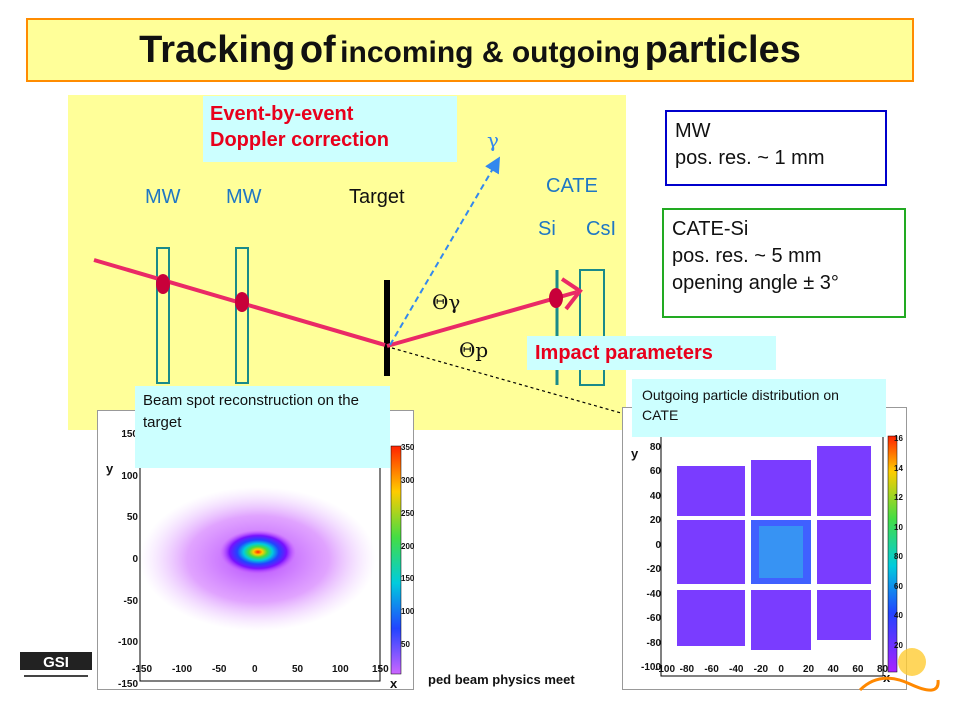  What do you see at coordinates (653, 643) in the screenshot?
I see `cate-y-tick: -80` at bounding box center [653, 643].